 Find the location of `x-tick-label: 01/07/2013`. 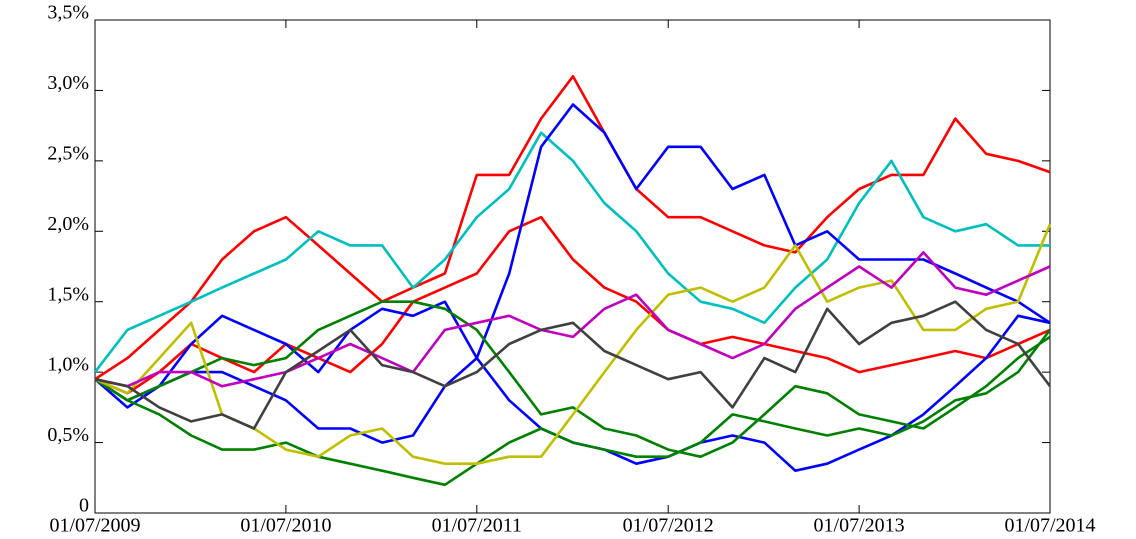

x-tick-label: 01/07/2013 is located at coordinates (859, 526).